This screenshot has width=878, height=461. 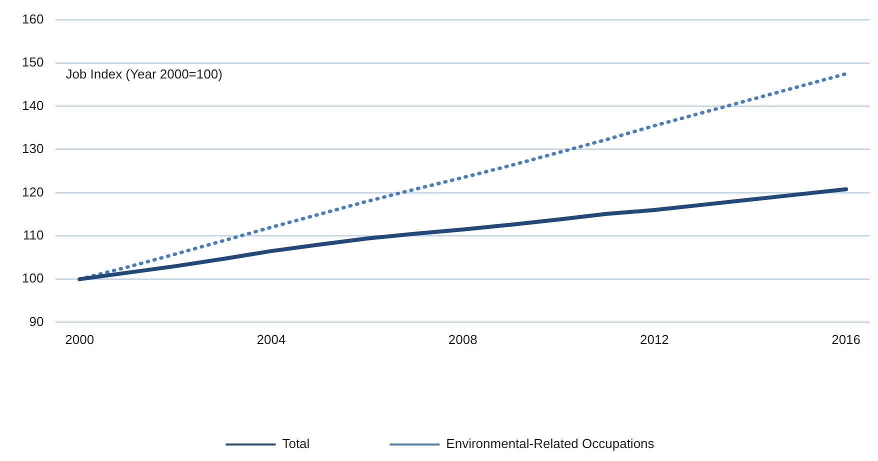 I want to click on y-tick-label: 90, so click(x=36, y=321).